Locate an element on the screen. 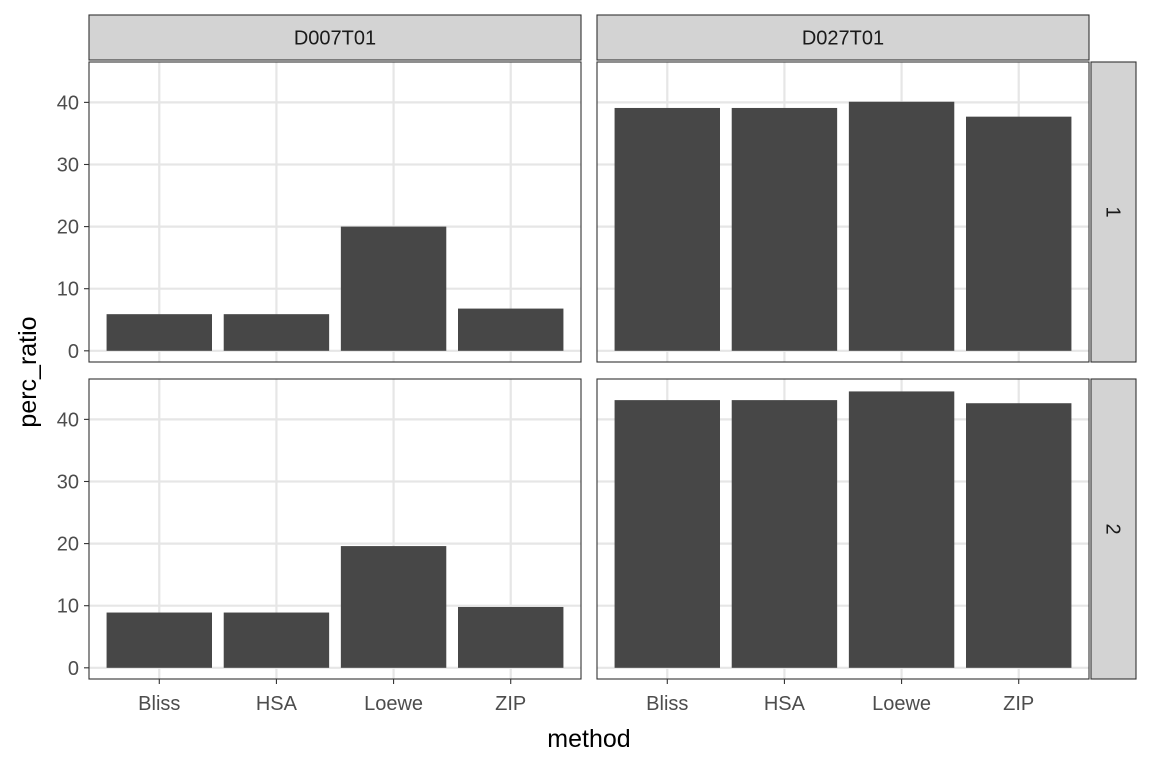 Image resolution: width=1152 pixels, height=768 pixels. col-strip-d007t01 is located at coordinates (335, 37).